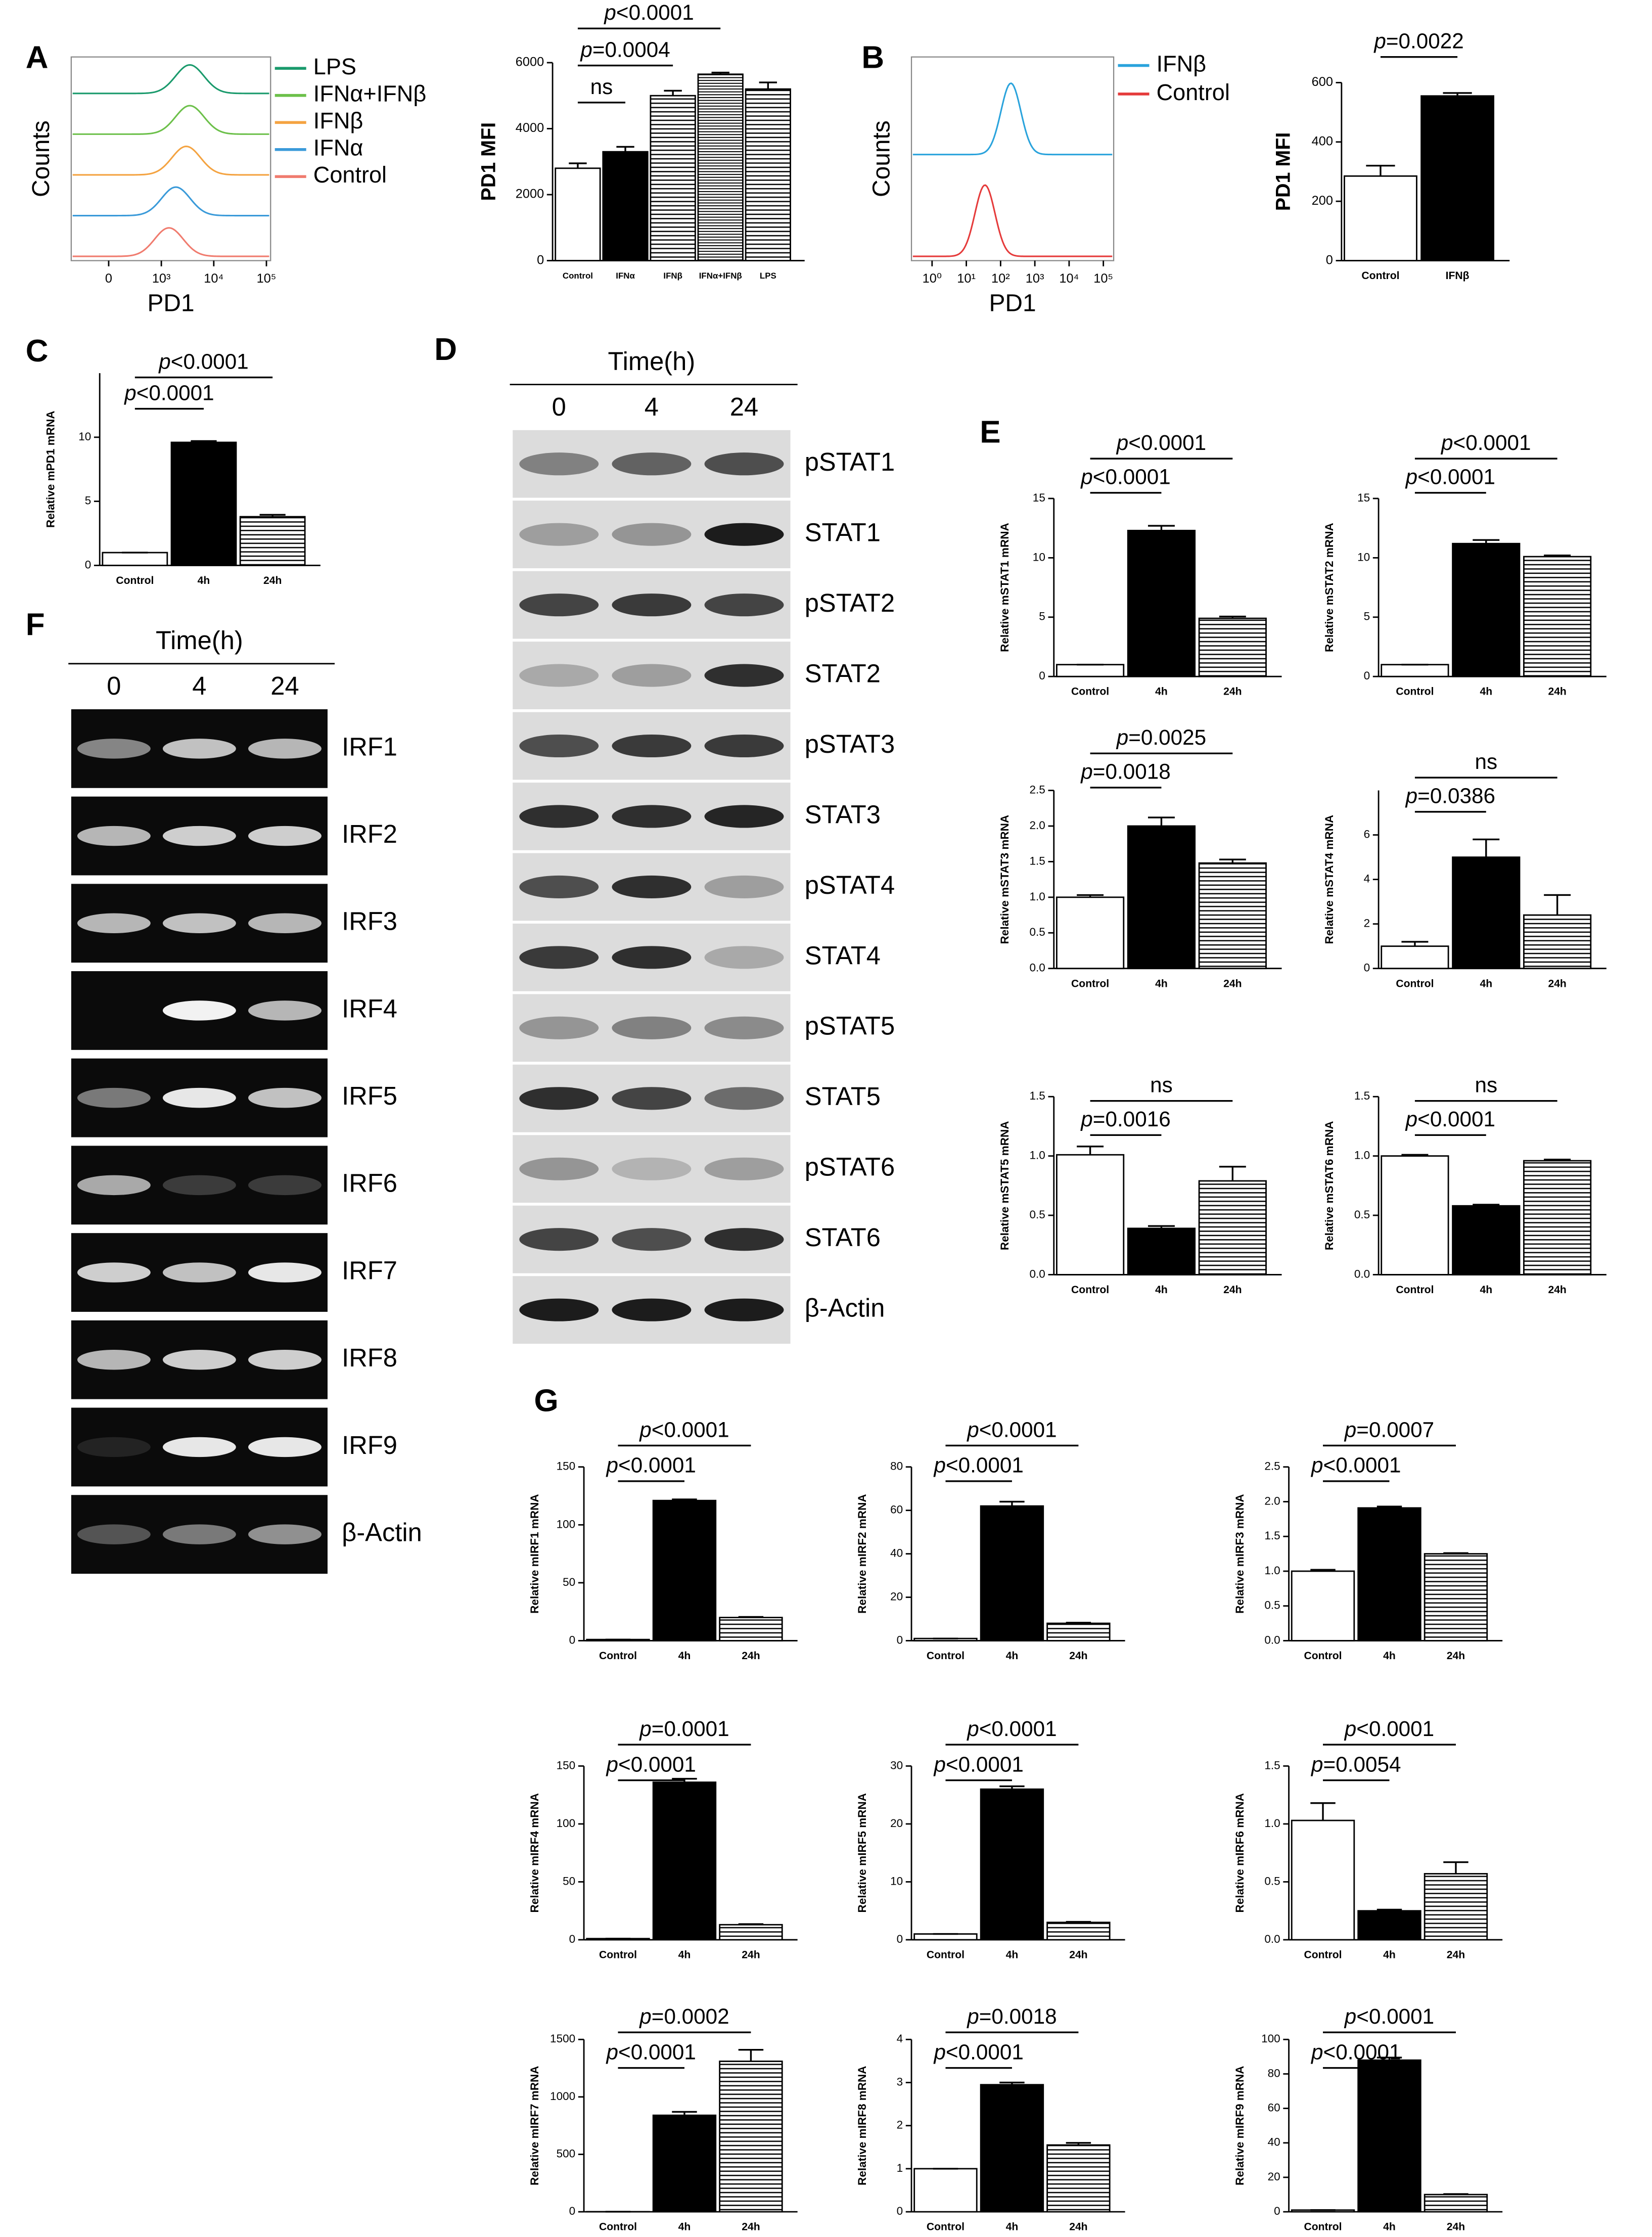  What do you see at coordinates (1001, 279) in the screenshot?
I see `x-tick-label: 10²` at bounding box center [1001, 279].